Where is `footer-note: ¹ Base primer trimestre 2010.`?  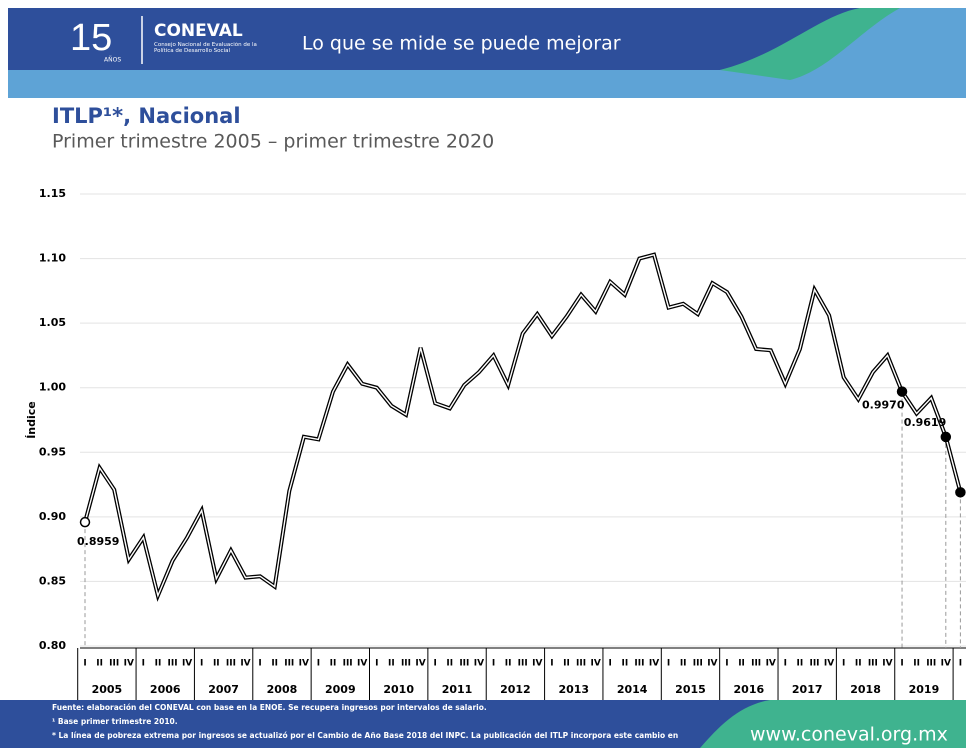
footer-note: ¹ Base primer trimestre 2010. is located at coordinates (115, 721).